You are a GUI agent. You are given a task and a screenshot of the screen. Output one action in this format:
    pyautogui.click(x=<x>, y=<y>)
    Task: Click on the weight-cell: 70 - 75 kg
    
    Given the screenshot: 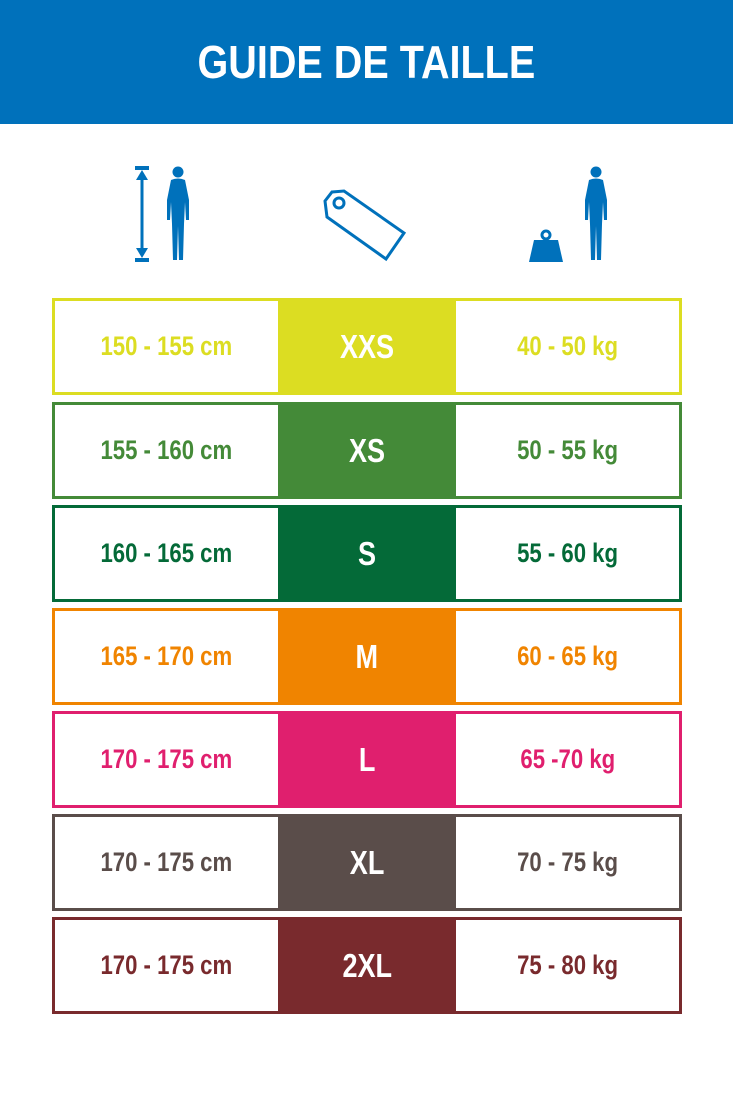 What is the action you would take?
    pyautogui.click(x=567, y=862)
    